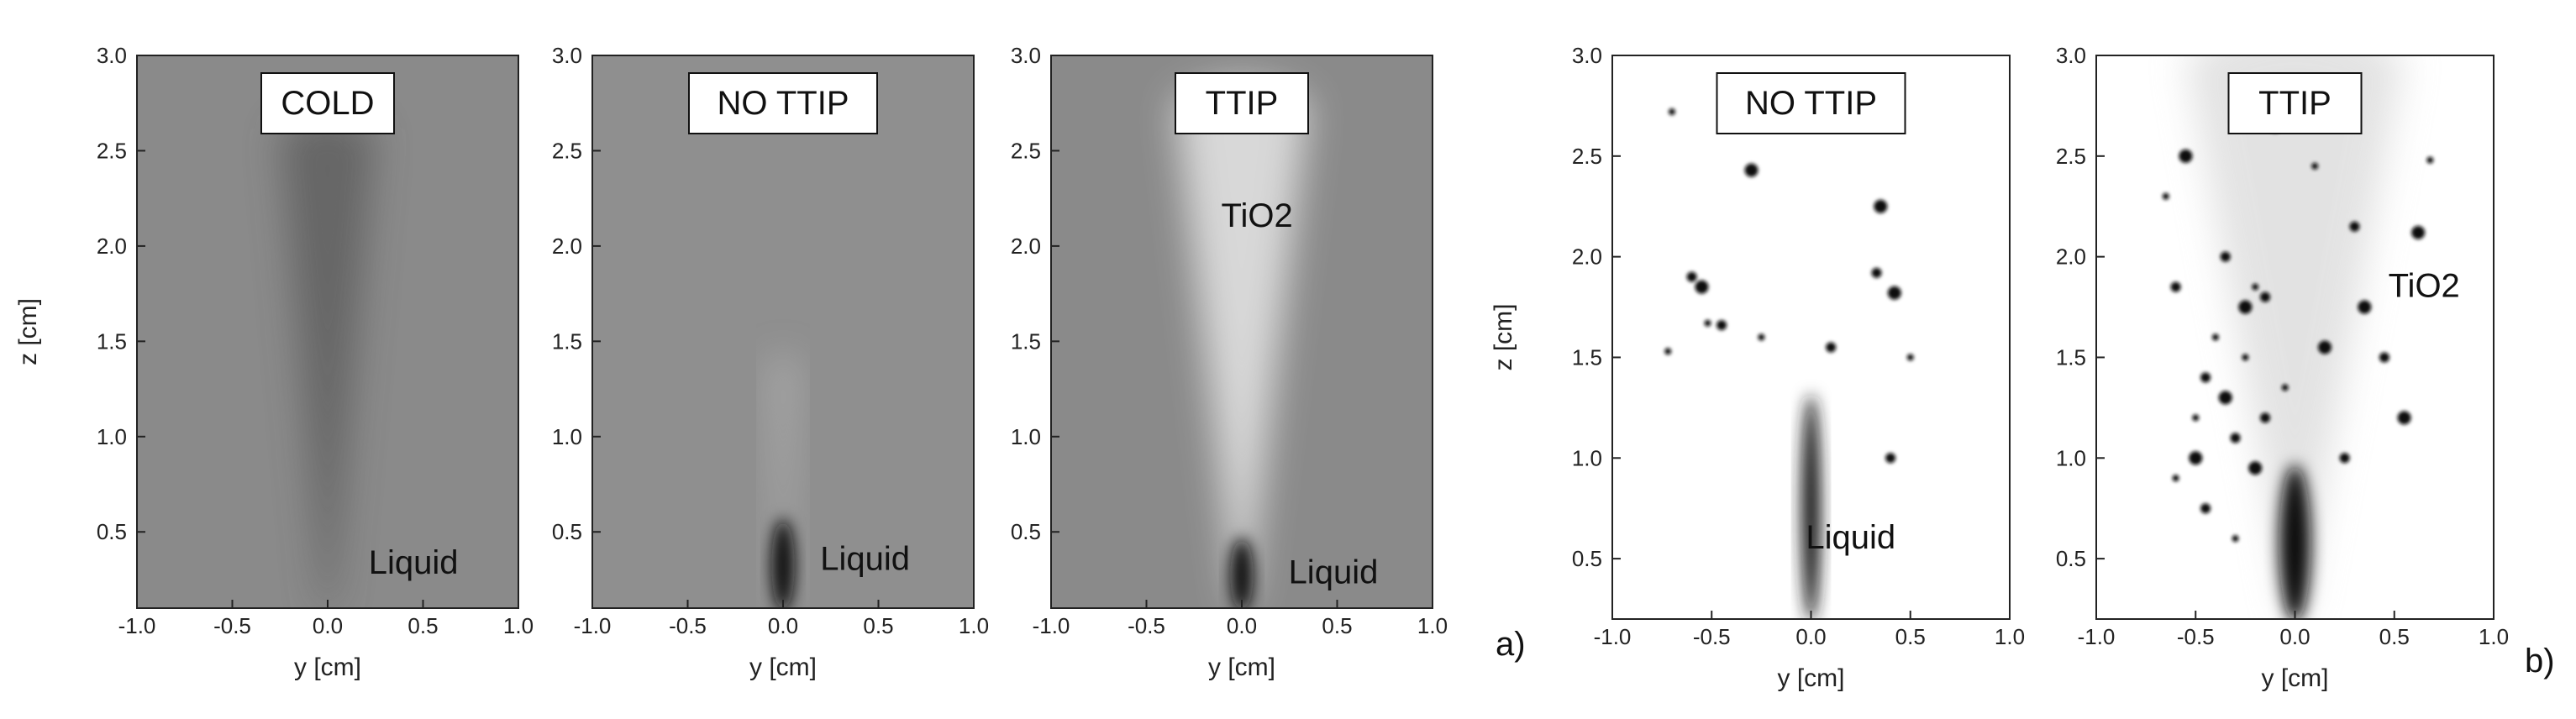  Describe the element at coordinates (1503, 337) in the screenshot. I see `y-axis-label: z [cm]` at that location.